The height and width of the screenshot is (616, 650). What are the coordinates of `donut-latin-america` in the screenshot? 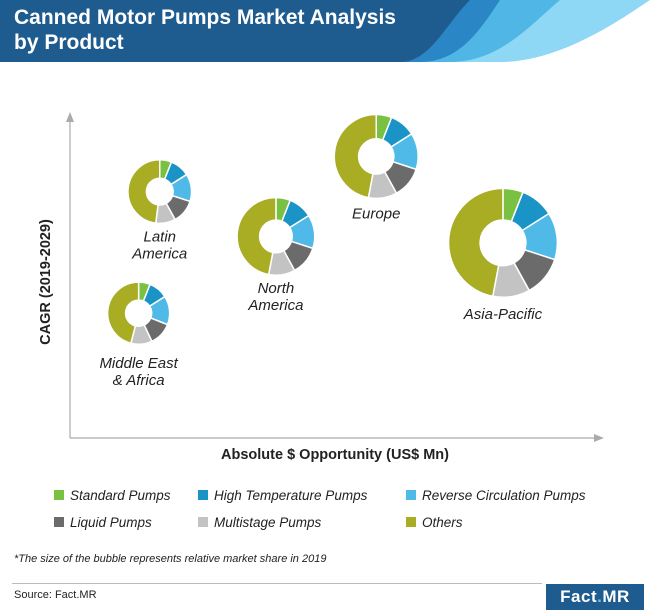 It's located at (160, 192).